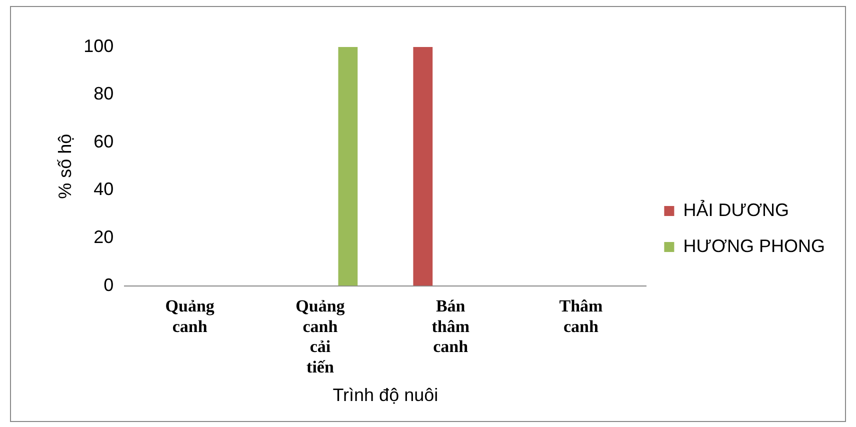 The width and height of the screenshot is (856, 427). I want to click on y-tick-label: 0, so click(109, 284).